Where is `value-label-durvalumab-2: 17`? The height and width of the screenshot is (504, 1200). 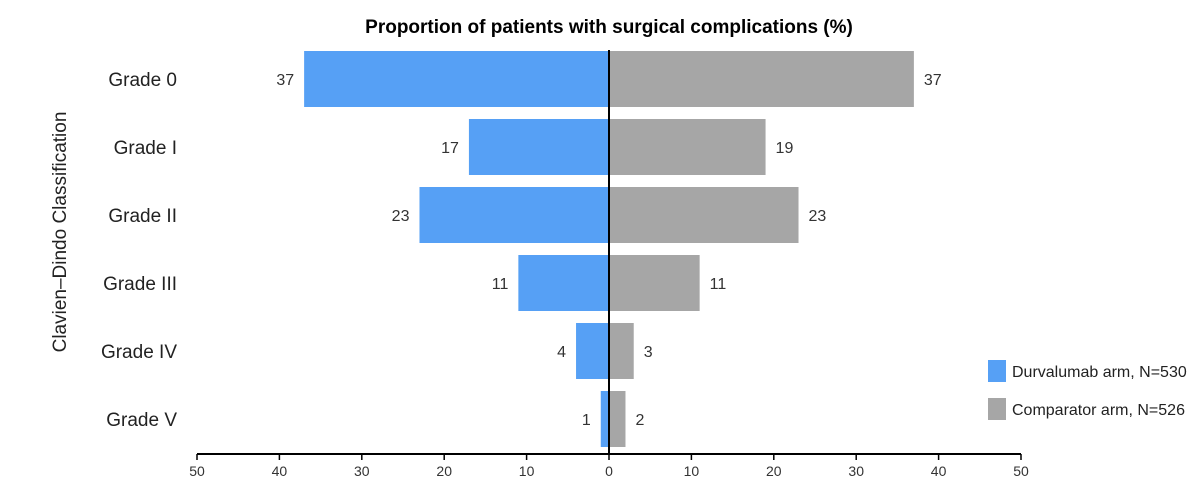
value-label-durvalumab-2: 17 is located at coordinates (450, 148).